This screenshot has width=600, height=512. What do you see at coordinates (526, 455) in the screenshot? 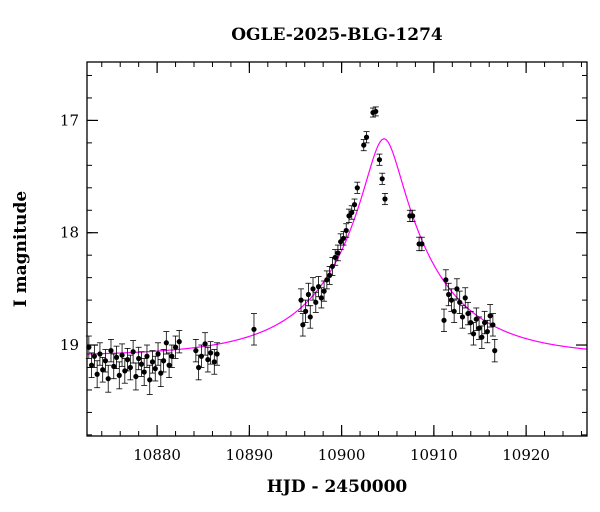
I see `x-tick-label: 10920` at bounding box center [526, 455].